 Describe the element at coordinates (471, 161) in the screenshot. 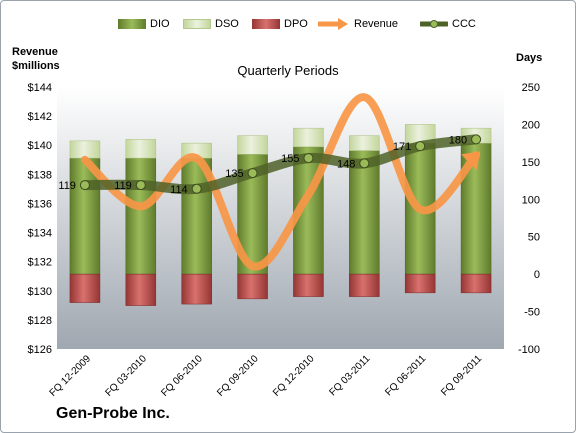

I see `revenue-arrowhead` at that location.